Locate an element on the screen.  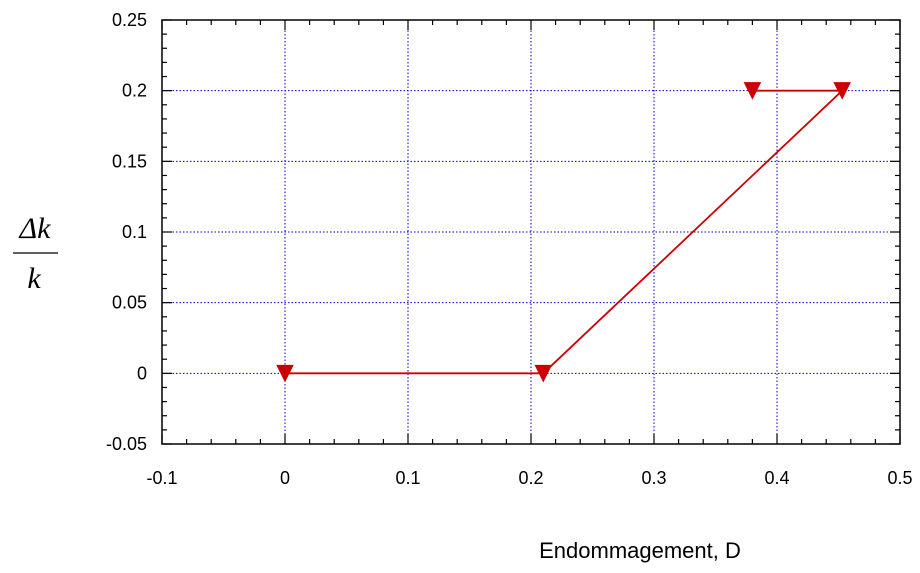
y-tick-labels: -0.05 0 0.05 0.1 0.15 0.2 0.25 is located at coordinates (126, 232).